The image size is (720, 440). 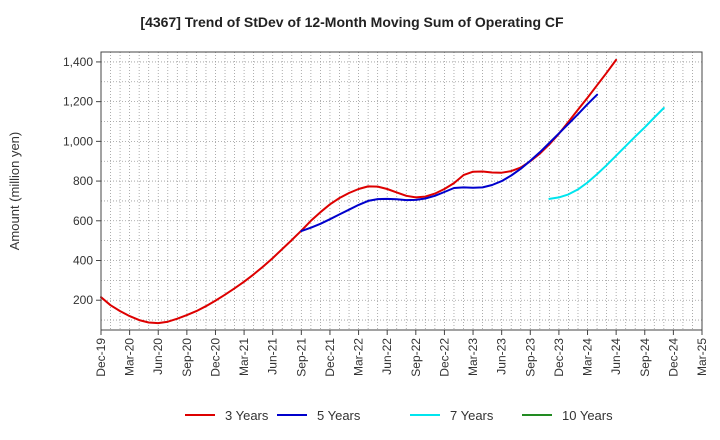 What do you see at coordinates (473, 357) in the screenshot?
I see `x-tick-label: Mar-23` at bounding box center [473, 357].